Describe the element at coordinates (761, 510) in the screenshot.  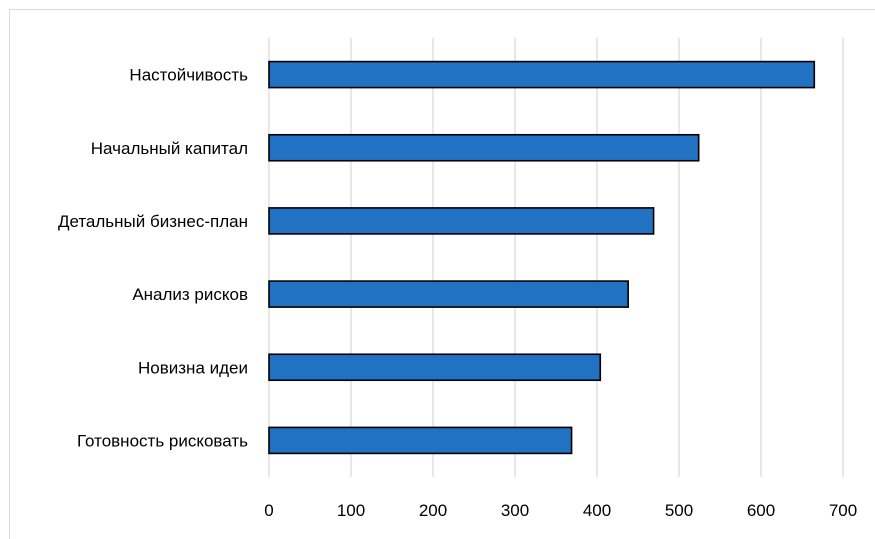
I see `x-tick-label: 600` at that location.